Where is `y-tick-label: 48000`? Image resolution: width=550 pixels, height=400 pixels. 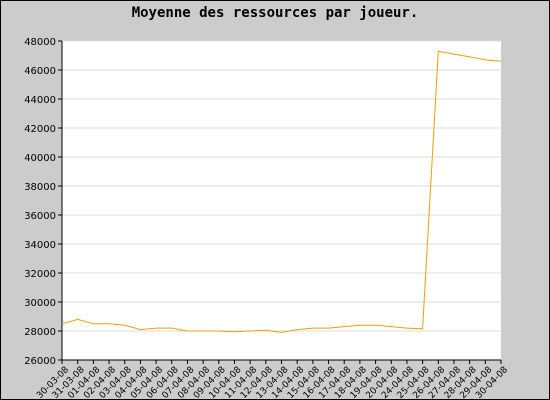 y-tick-label: 48000 is located at coordinates (40, 42).